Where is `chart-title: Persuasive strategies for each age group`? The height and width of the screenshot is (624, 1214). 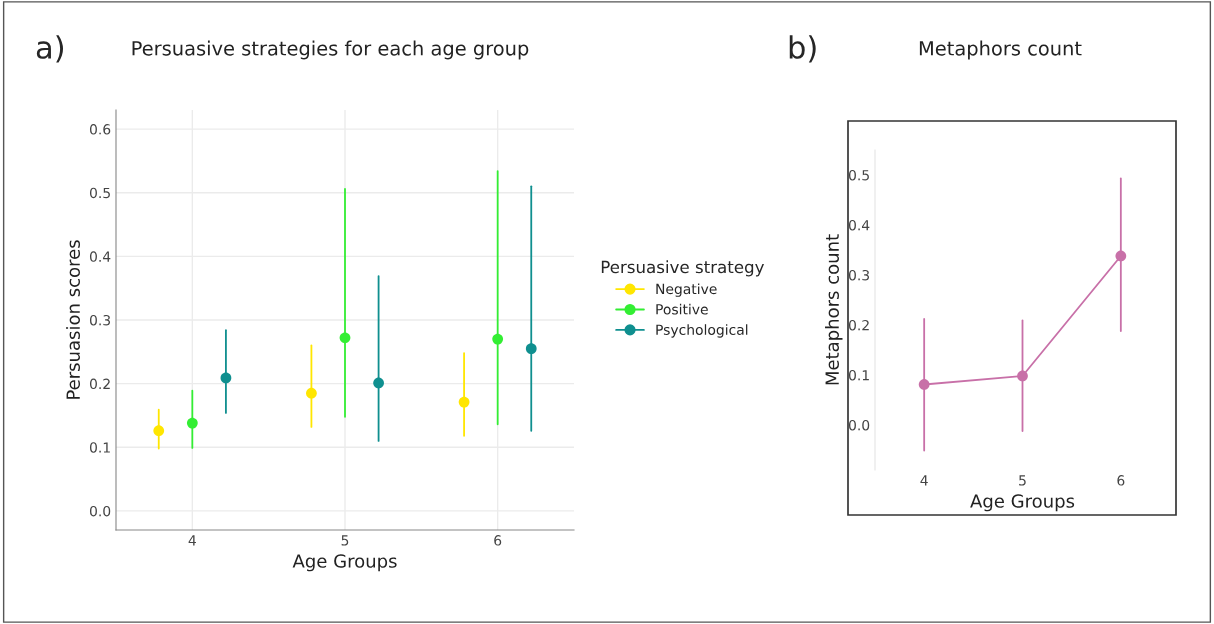
chart-title: Persuasive strategies for each age group is located at coordinates (330, 50).